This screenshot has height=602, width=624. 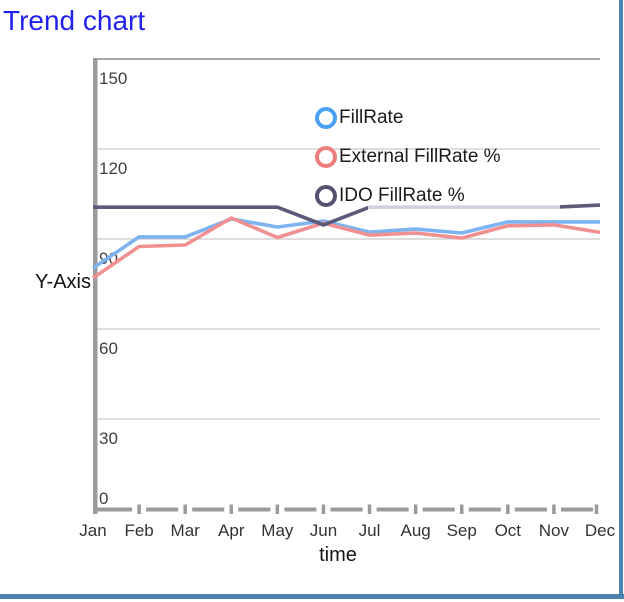 I want to click on legend-label: IDO FillRate %, so click(x=402, y=195).